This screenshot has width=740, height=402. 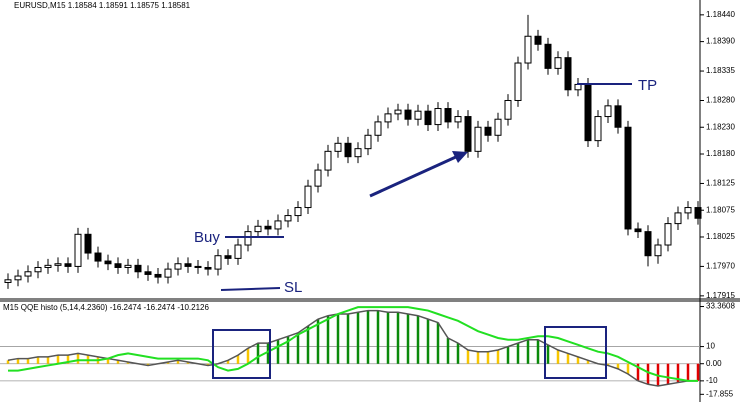 I want to click on y-tick-label: 1.18230, so click(x=720, y=126).